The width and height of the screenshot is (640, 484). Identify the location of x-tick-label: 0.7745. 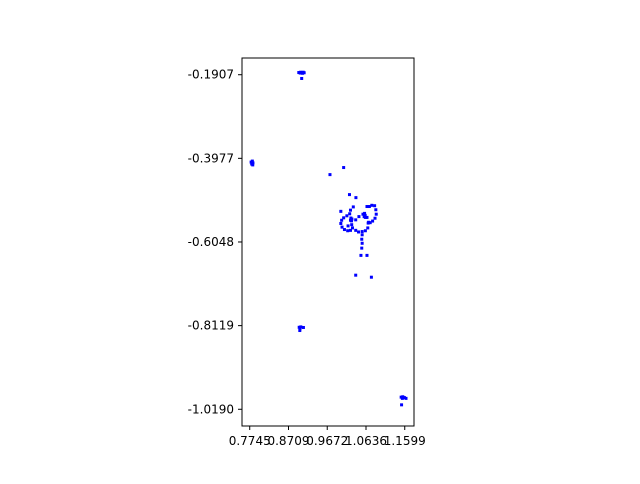
(250, 441).